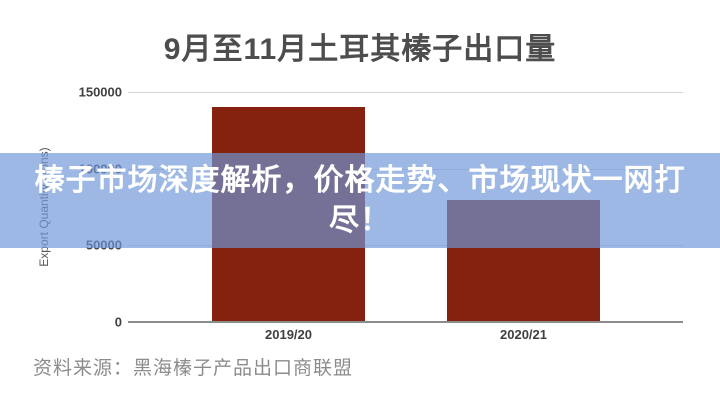  What do you see at coordinates (405, 321) in the screenshot?
I see `x-axis-baseline` at bounding box center [405, 321].